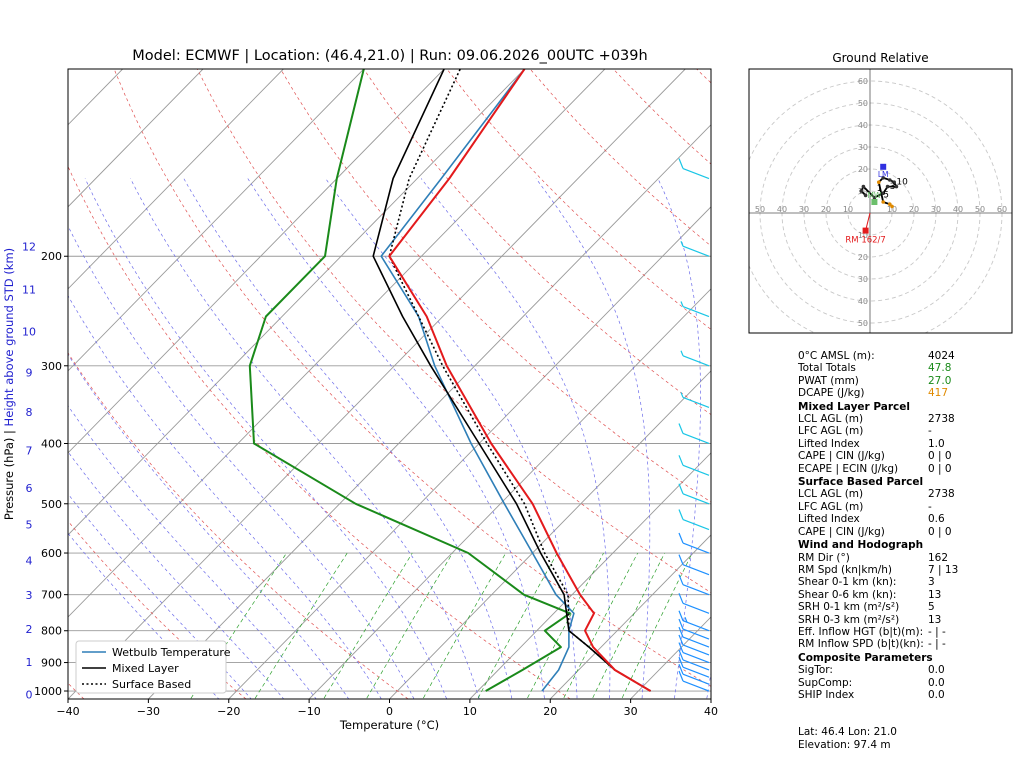 The width and height of the screenshot is (1024, 768). Describe the element at coordinates (145, 668) in the screenshot. I see `legend-entry: Mixed Layer` at that location.